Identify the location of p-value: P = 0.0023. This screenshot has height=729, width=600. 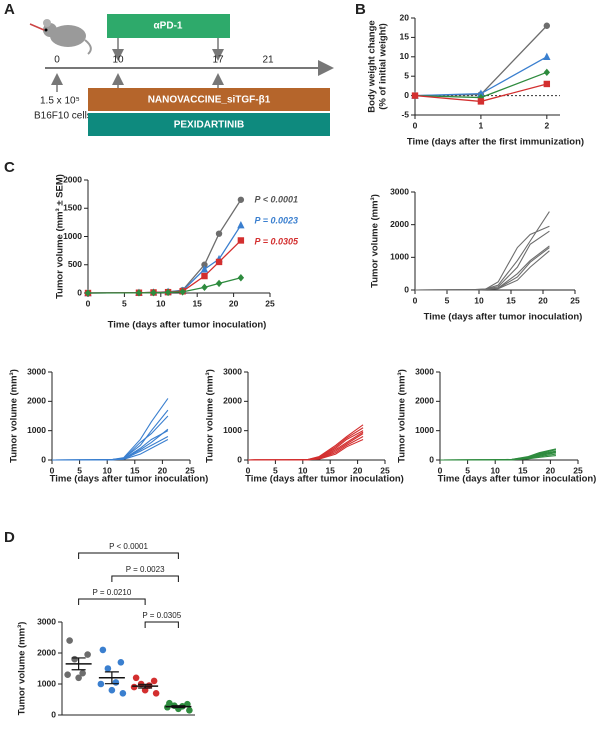
(145, 569).